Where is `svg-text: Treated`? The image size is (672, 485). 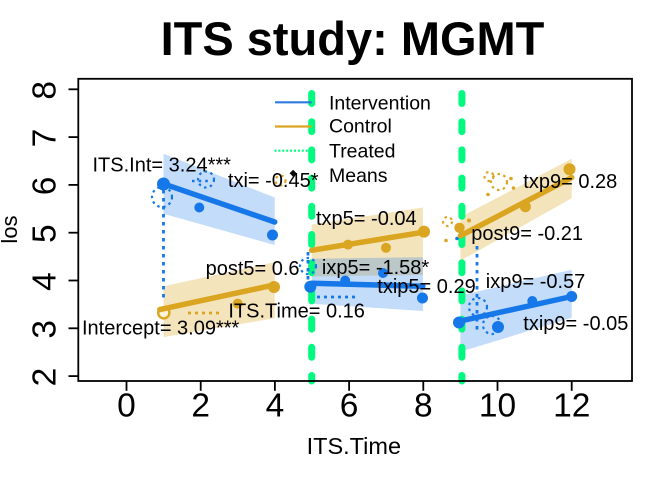
svg-text: Treated is located at coordinates (362, 152).